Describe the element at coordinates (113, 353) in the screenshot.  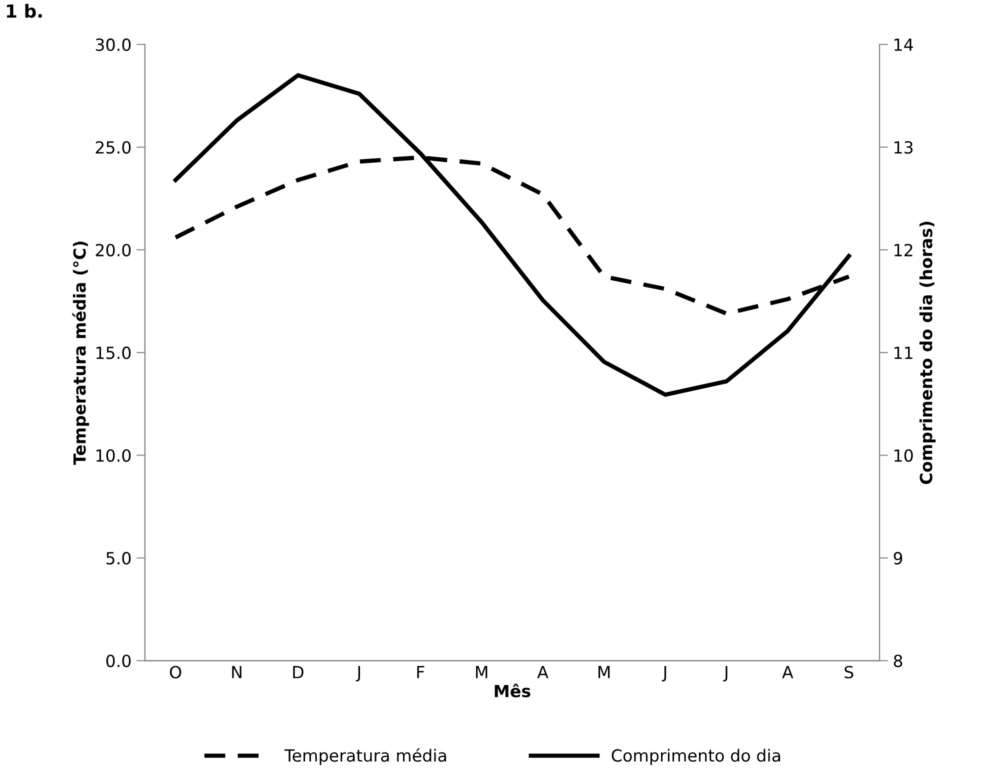
I see `y-tick-label: 15.0` at that location.